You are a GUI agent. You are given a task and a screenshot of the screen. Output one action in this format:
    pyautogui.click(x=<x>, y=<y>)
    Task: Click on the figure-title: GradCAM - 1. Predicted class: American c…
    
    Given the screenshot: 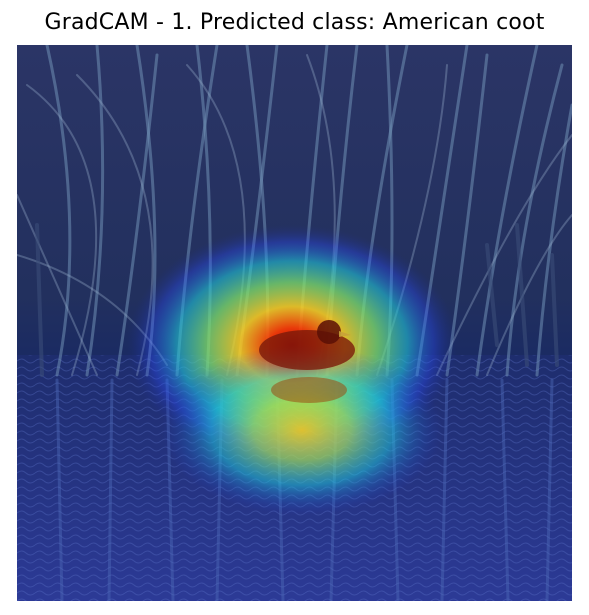 What is the action you would take?
    pyautogui.click(x=294, y=22)
    